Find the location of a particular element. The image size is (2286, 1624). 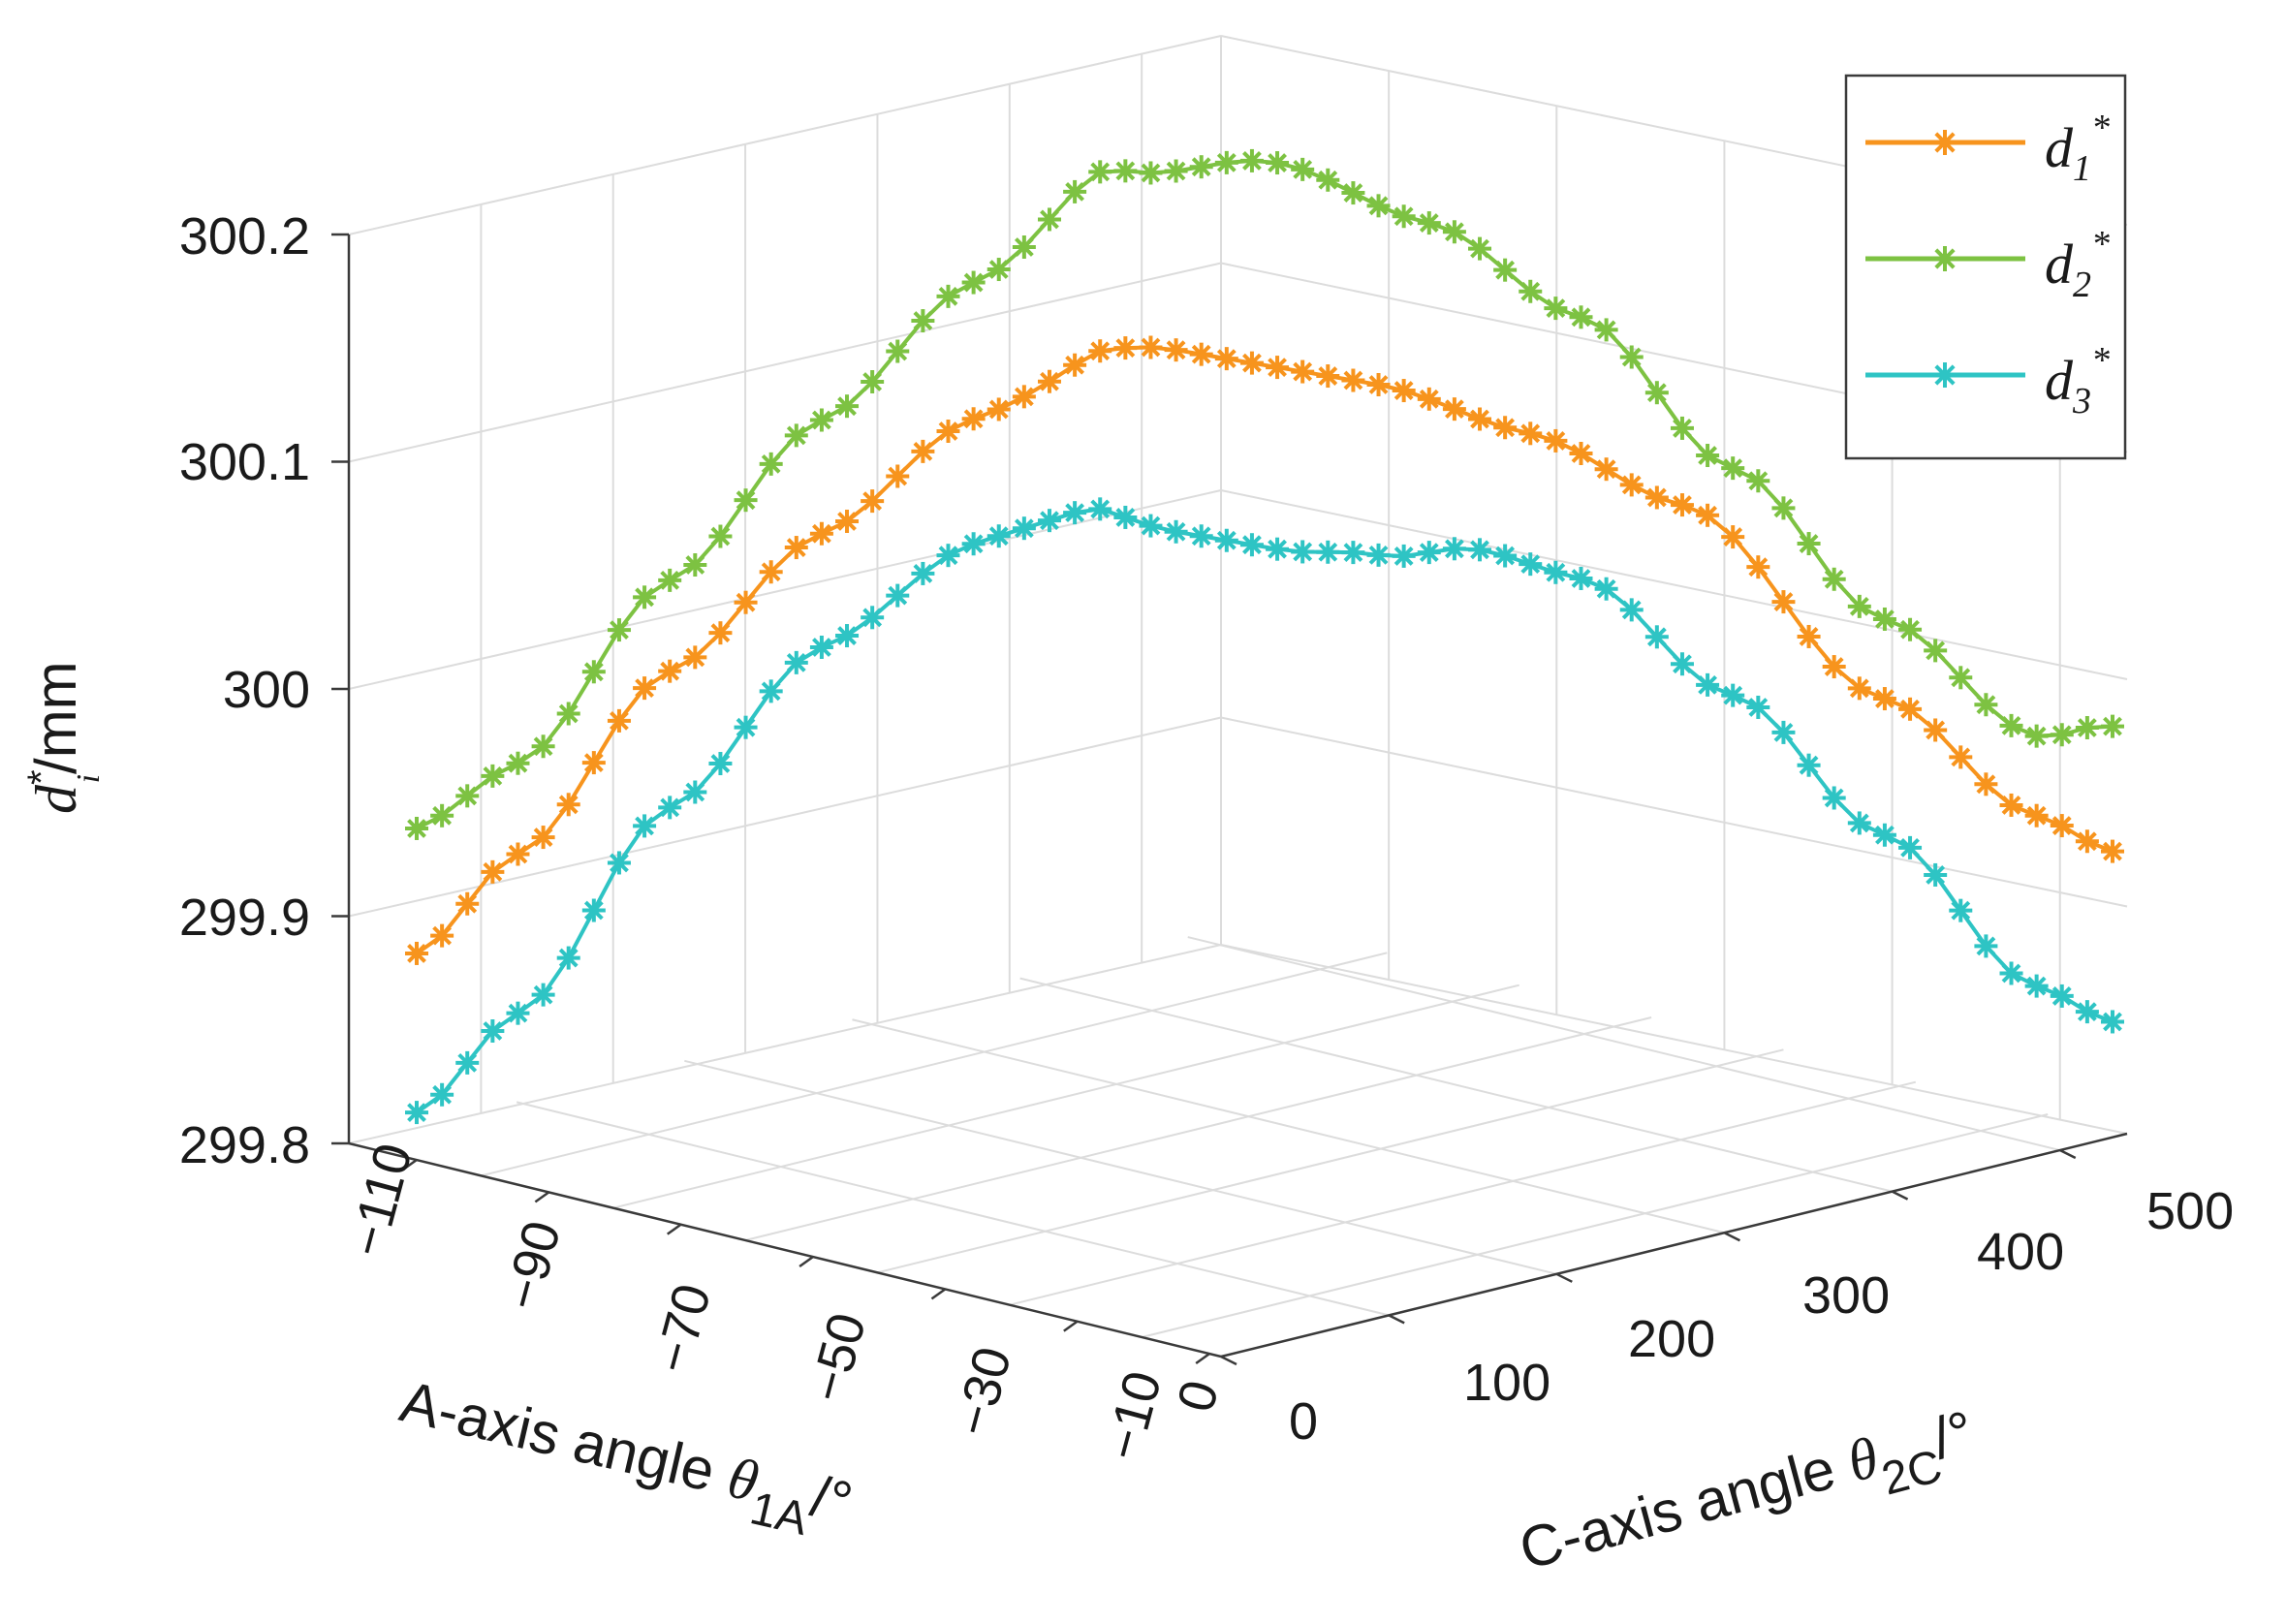

z-axis-symbol: d is located at coordinates (56, 799).